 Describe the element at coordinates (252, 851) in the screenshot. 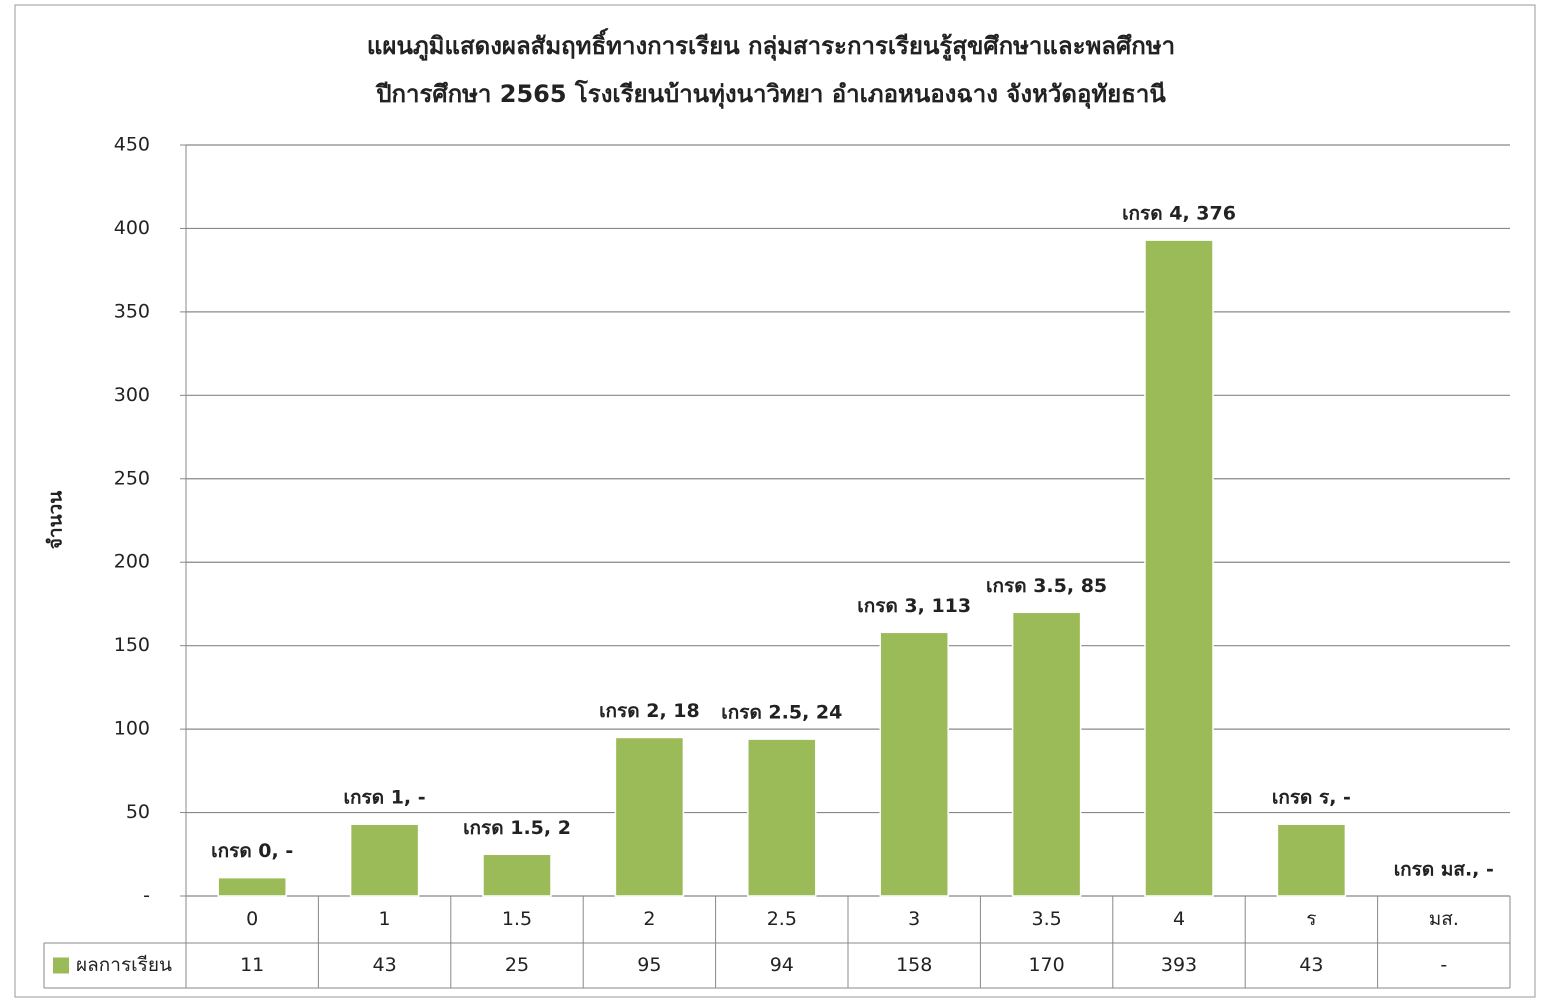

I see `data-label: เกรด 0, -` at that location.